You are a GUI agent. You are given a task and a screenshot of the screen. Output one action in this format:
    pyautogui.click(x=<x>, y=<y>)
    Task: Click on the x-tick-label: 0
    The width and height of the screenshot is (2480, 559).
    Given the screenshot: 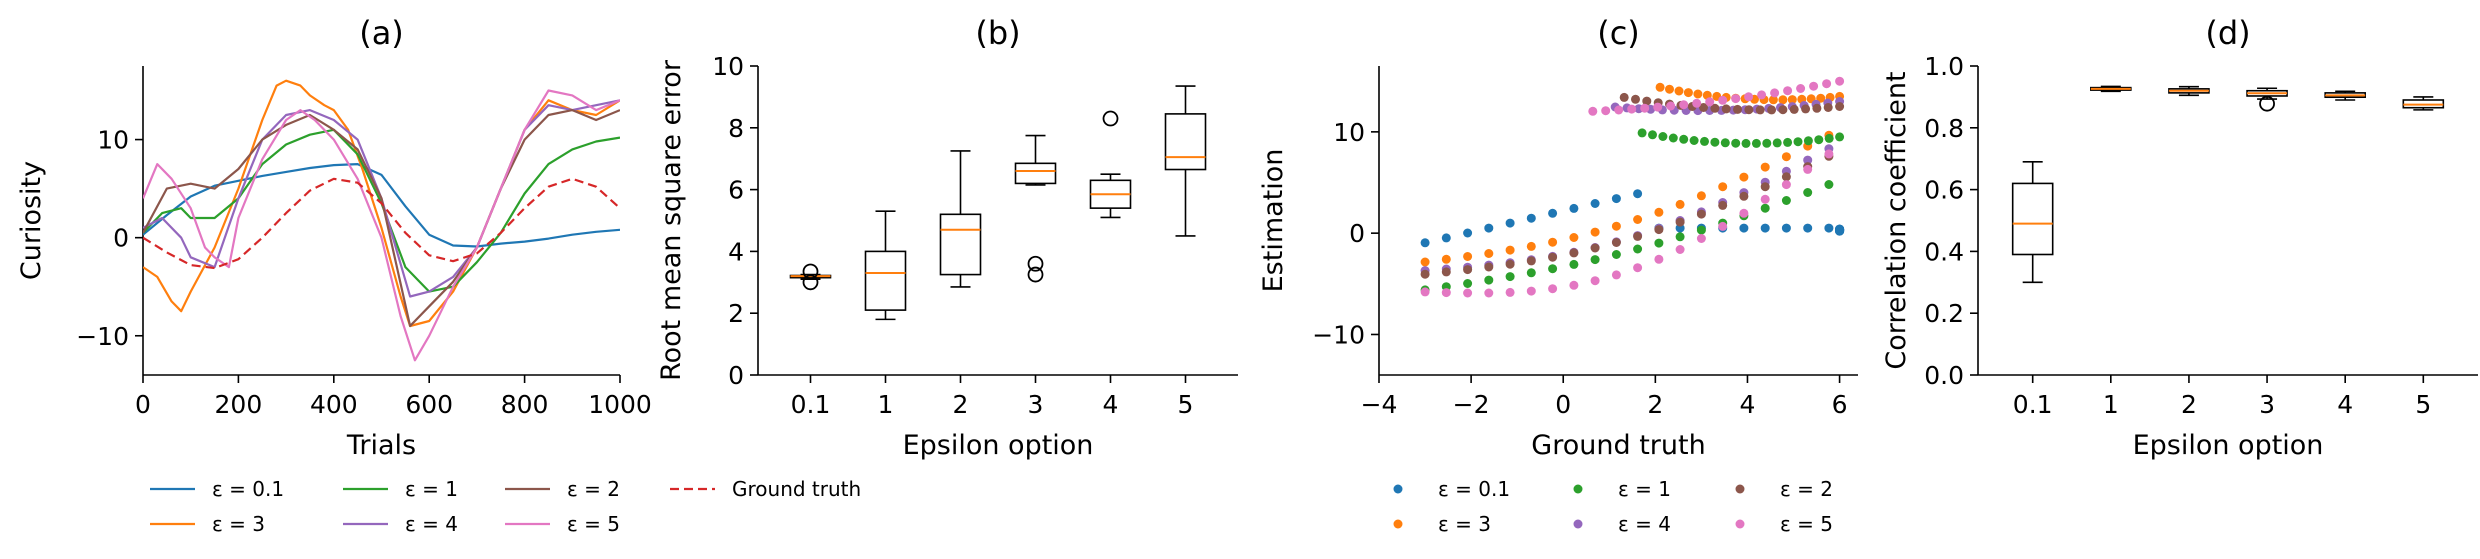 What is the action you would take?
    pyautogui.click(x=143, y=404)
    